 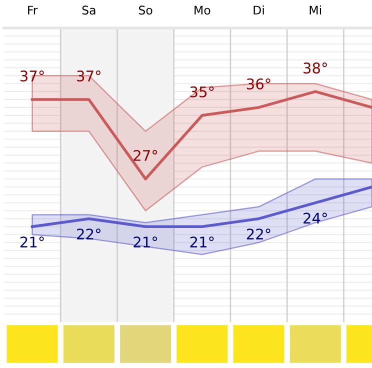 What do you see at coordinates (315, 218) in the screenshot?
I see `data-label: 24°` at bounding box center [315, 218].